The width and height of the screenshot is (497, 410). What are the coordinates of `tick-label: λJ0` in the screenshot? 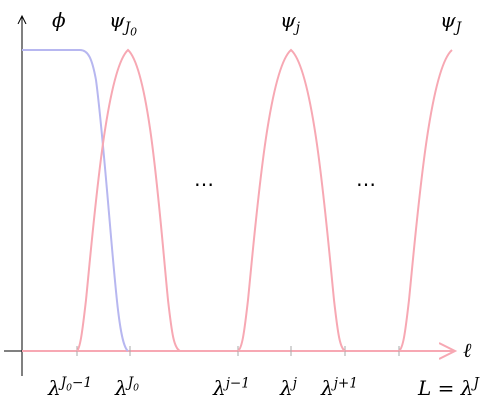 It's located at (127, 387).